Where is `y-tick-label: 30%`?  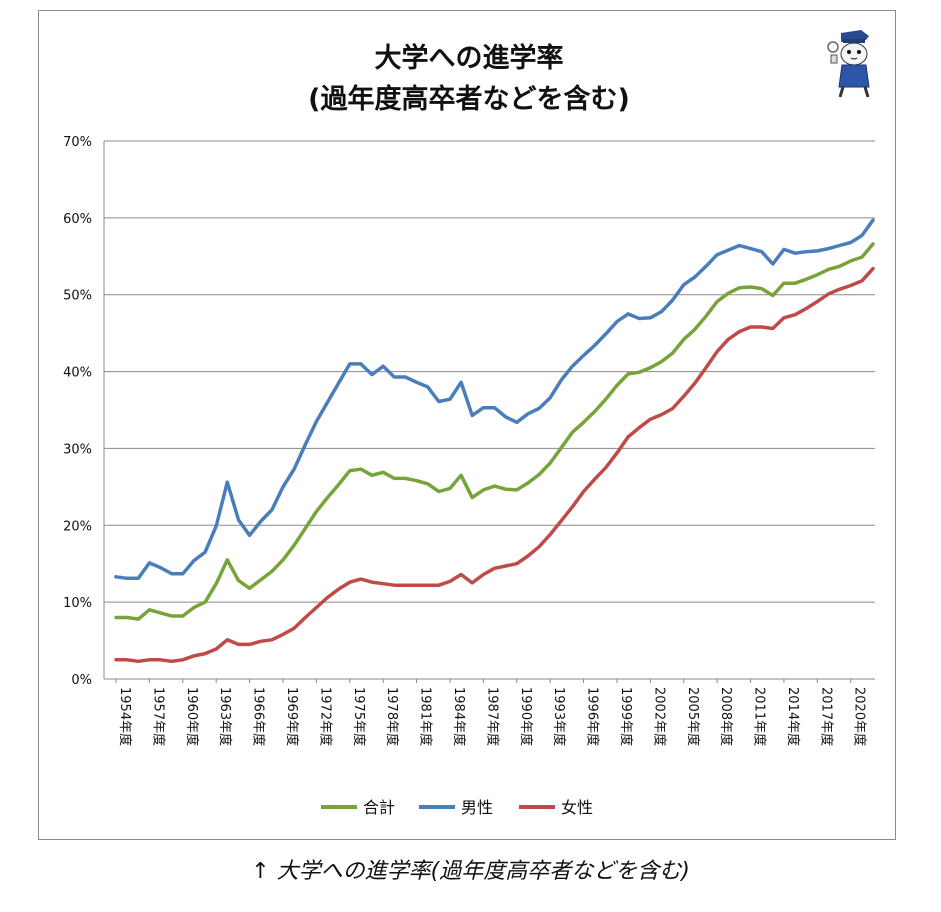 y-tick-label: 30% is located at coordinates (77, 449).